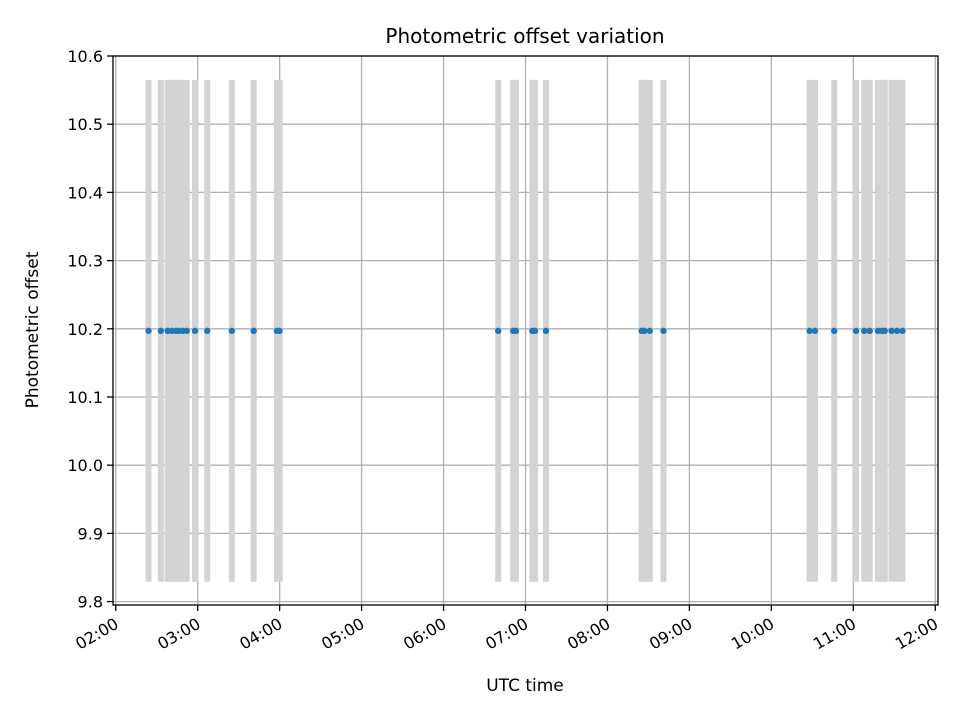 This screenshot has height=720, width=960. I want to click on y-tick-label: 10.0, so click(85, 465).